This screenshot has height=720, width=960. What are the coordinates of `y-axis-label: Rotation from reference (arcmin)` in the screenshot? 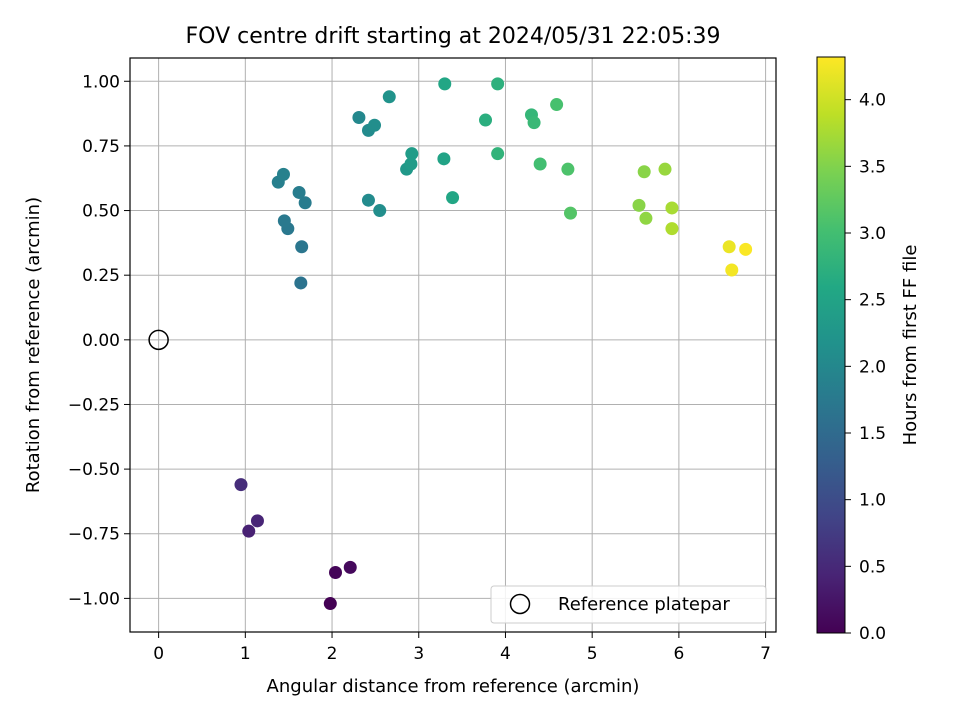 It's located at (33, 345).